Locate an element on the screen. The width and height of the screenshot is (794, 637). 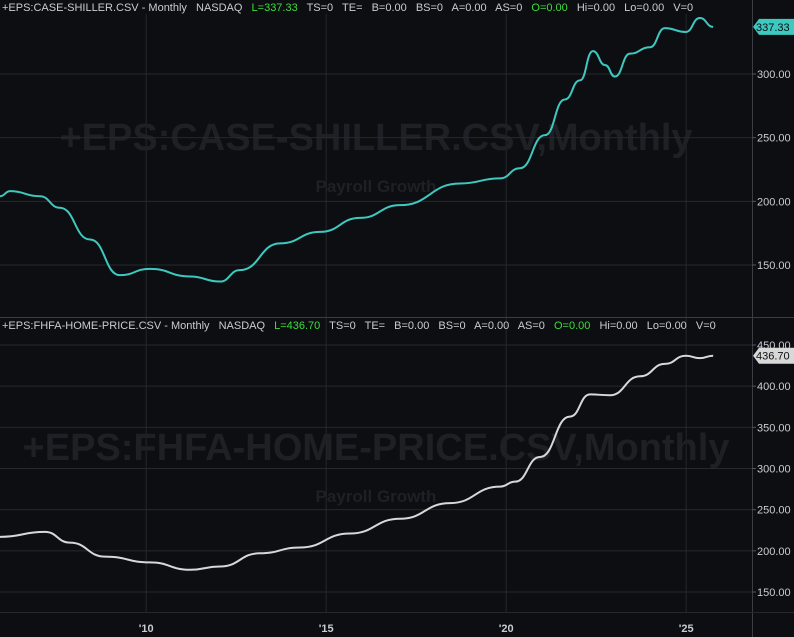
x-tick-label: '10 is located at coordinates (146, 629).